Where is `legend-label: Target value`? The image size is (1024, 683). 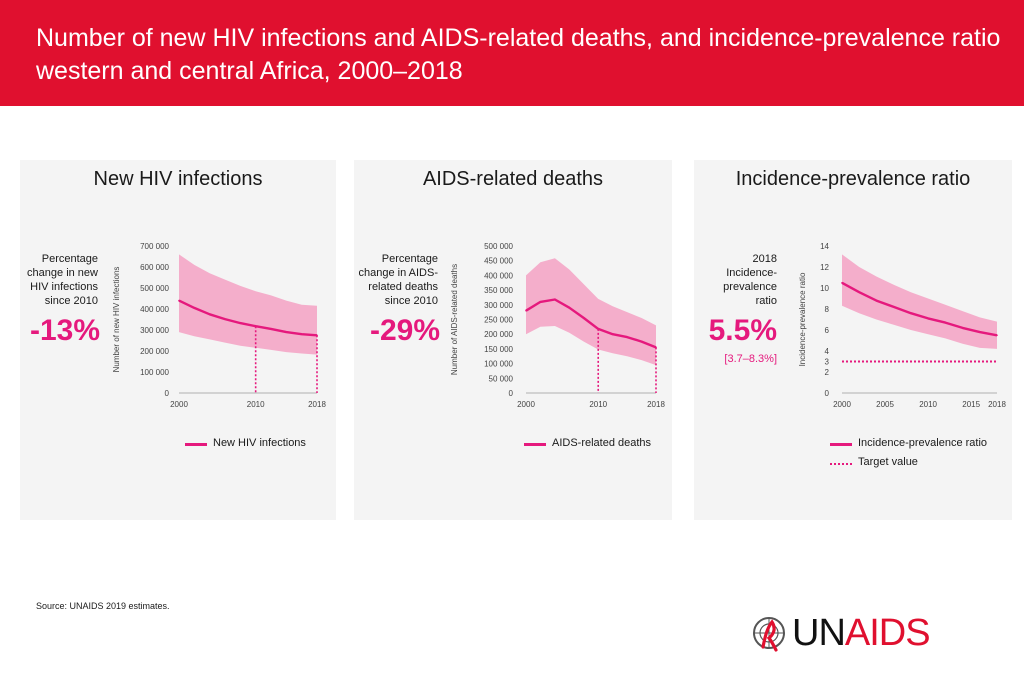 legend-label: Target value is located at coordinates (888, 462).